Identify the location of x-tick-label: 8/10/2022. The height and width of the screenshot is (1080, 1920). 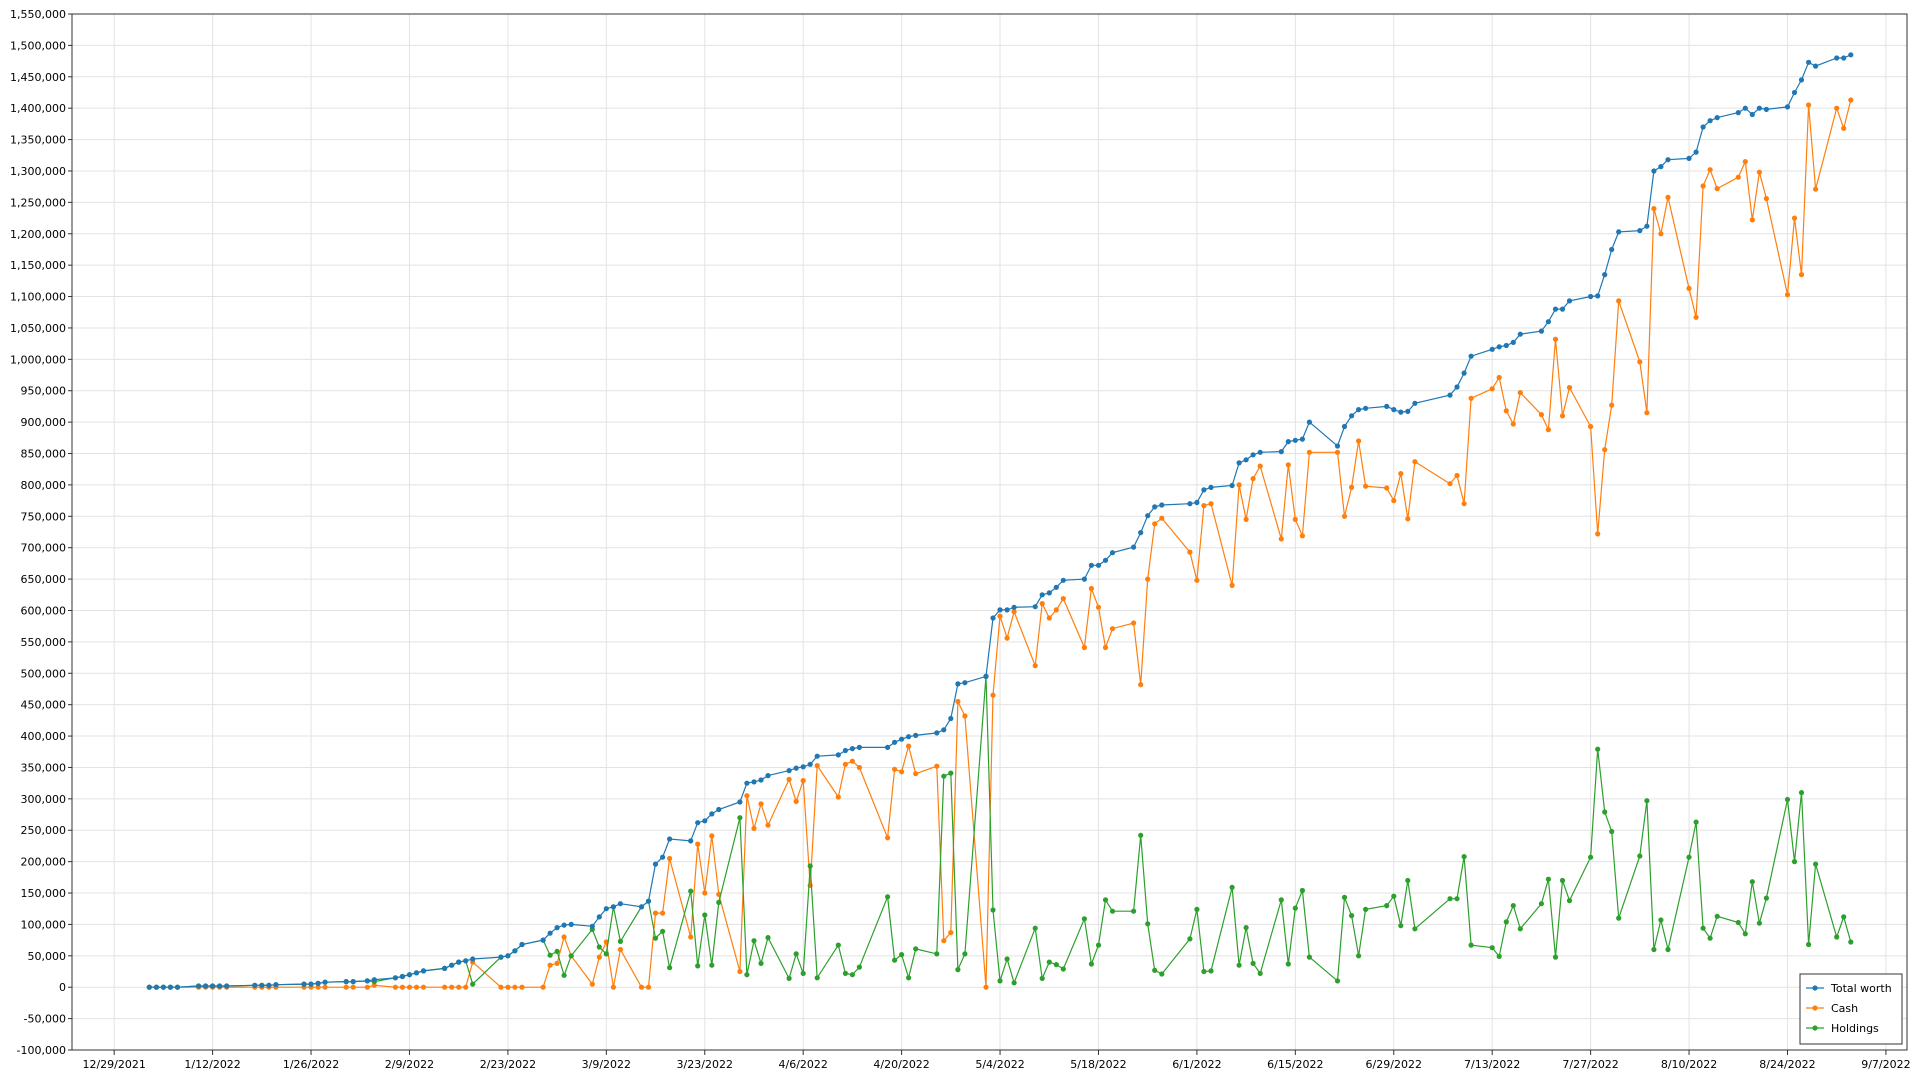
(1689, 1064).